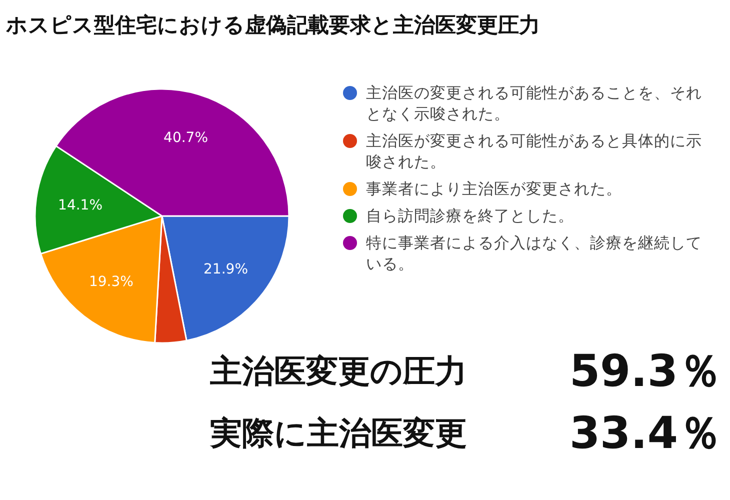  Describe the element at coordinates (186, 138) in the screenshot. I see `data-label: 40.7%` at that location.